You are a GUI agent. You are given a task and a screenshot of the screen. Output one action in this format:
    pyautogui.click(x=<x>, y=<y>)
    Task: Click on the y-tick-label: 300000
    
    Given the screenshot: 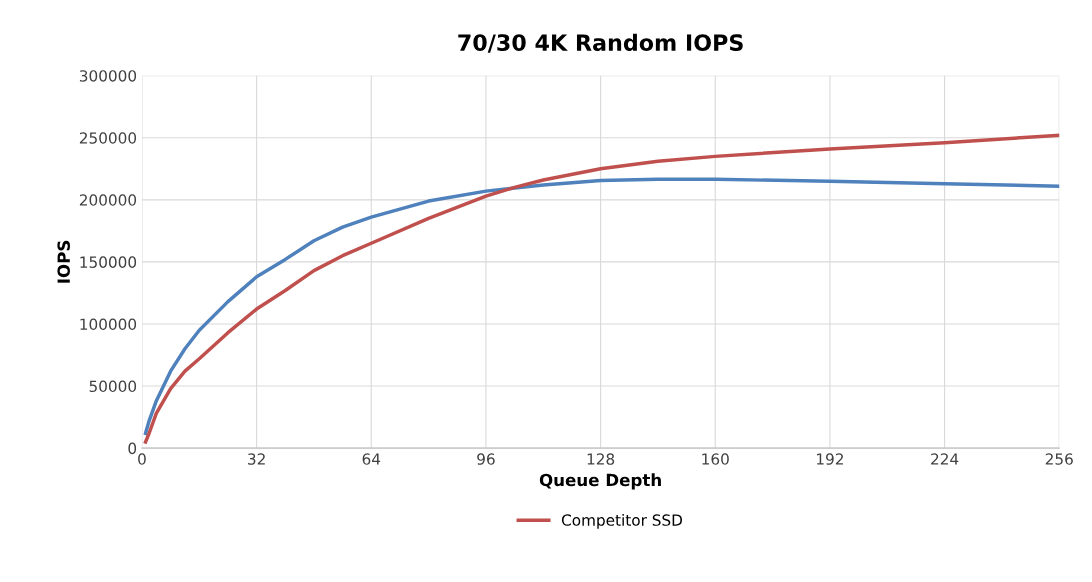 What is the action you would take?
    pyautogui.click(x=108, y=76)
    